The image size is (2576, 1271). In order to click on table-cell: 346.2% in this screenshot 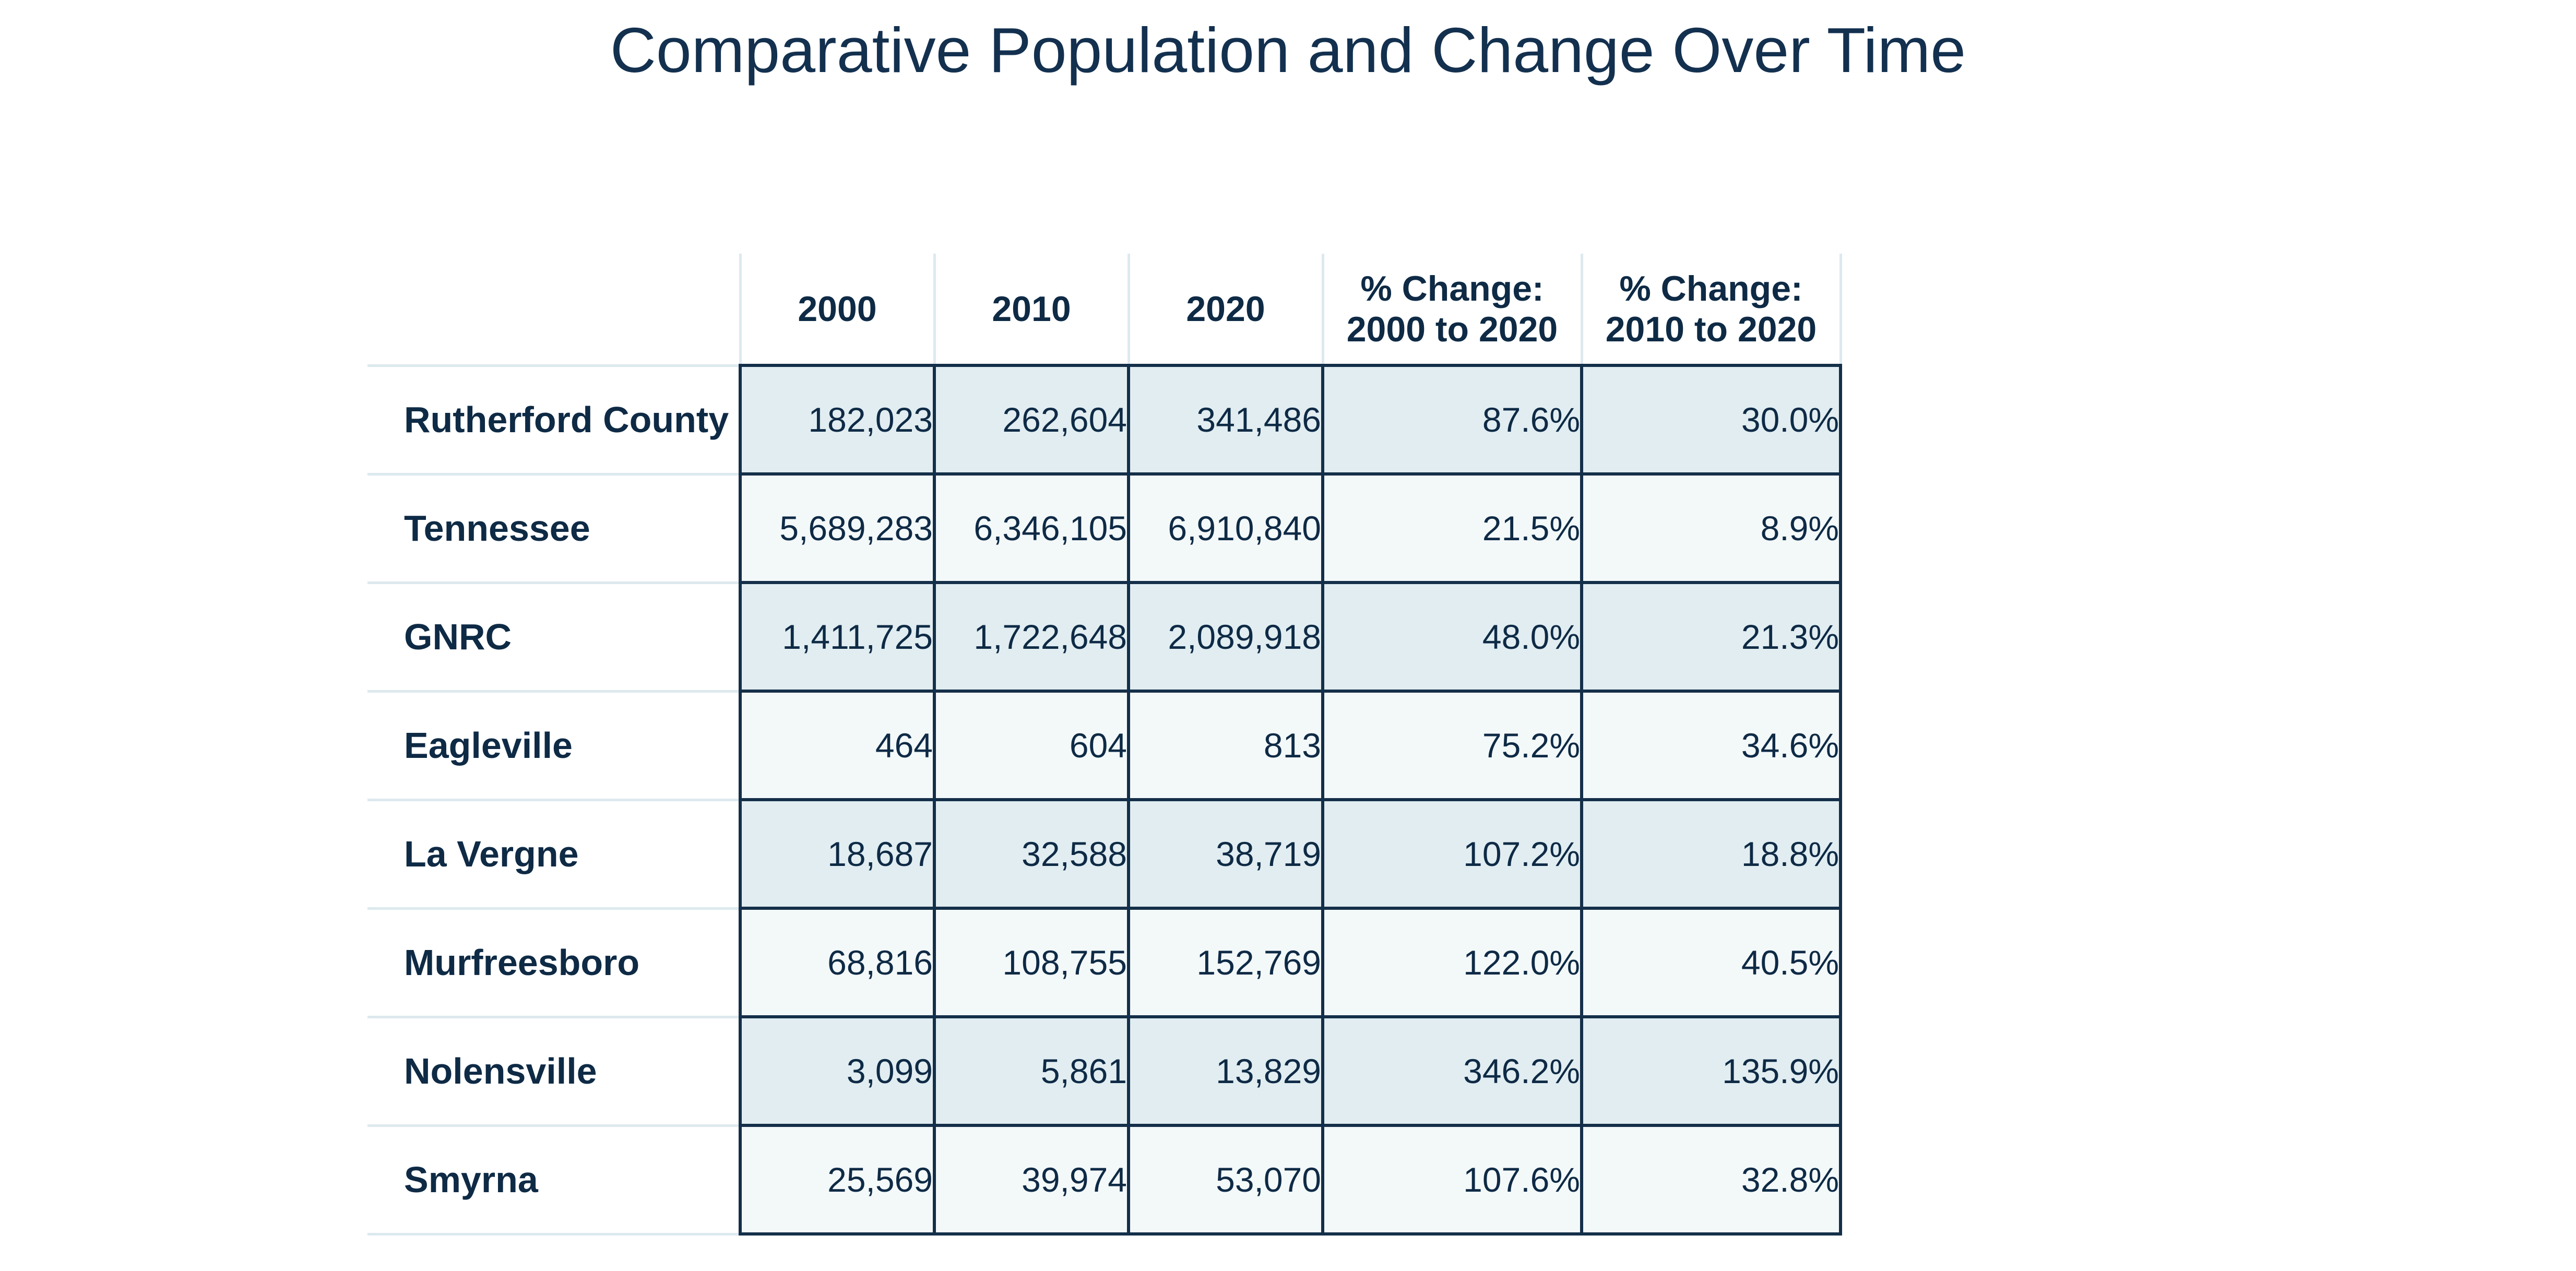, I will do `click(1452, 1071)`.